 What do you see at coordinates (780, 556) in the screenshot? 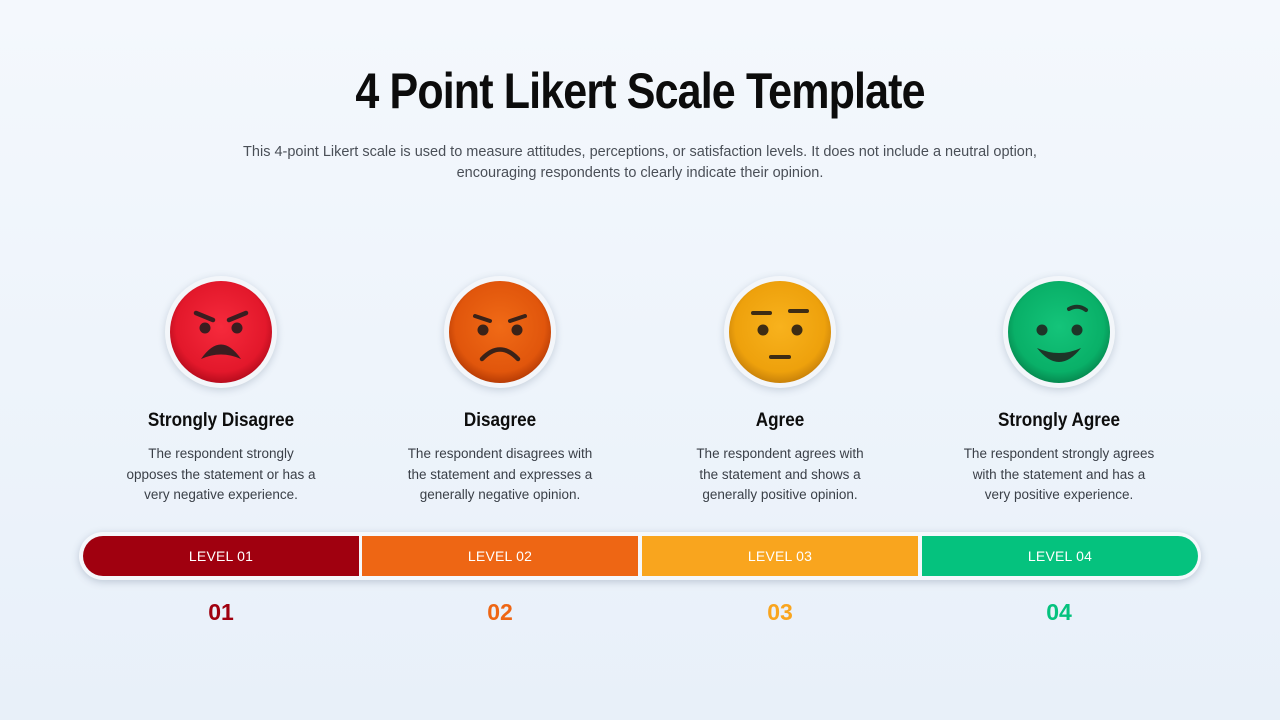
I see `level-segment-03: LEVEL 03` at bounding box center [780, 556].